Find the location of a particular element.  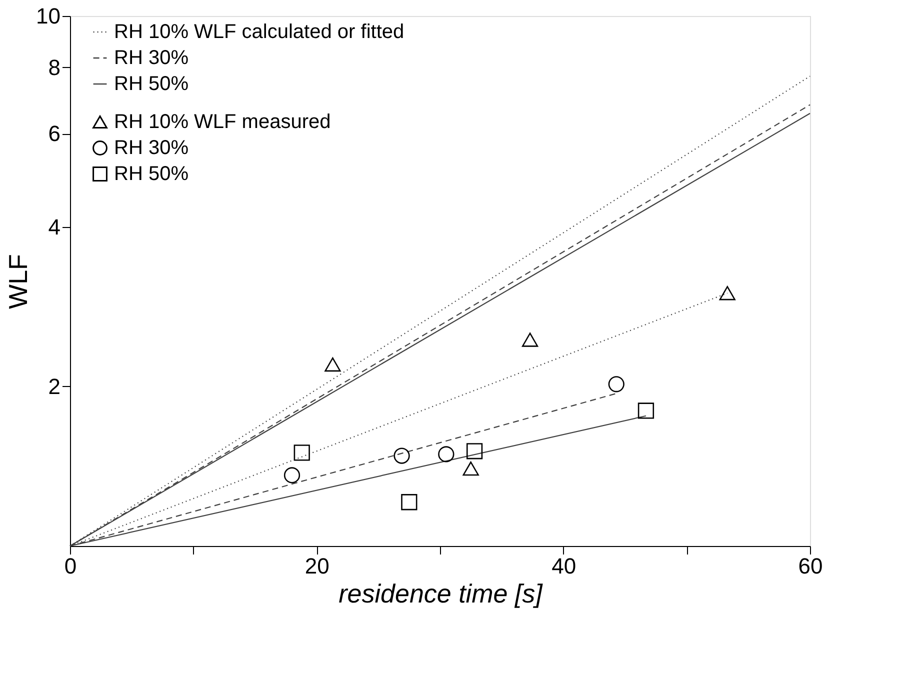

x-tick-label: 60 is located at coordinates (810, 566).